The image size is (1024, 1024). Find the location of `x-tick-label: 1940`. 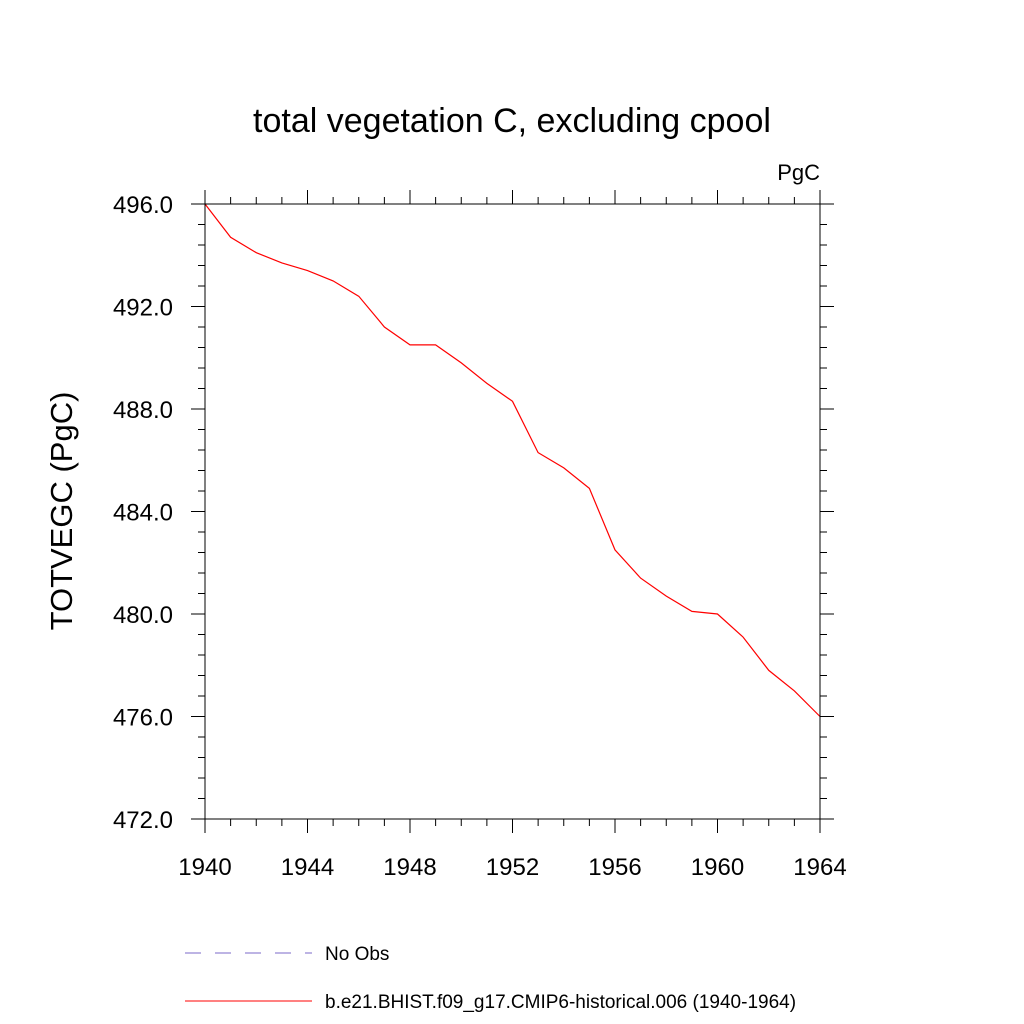

x-tick-label: 1940 is located at coordinates (204, 867).